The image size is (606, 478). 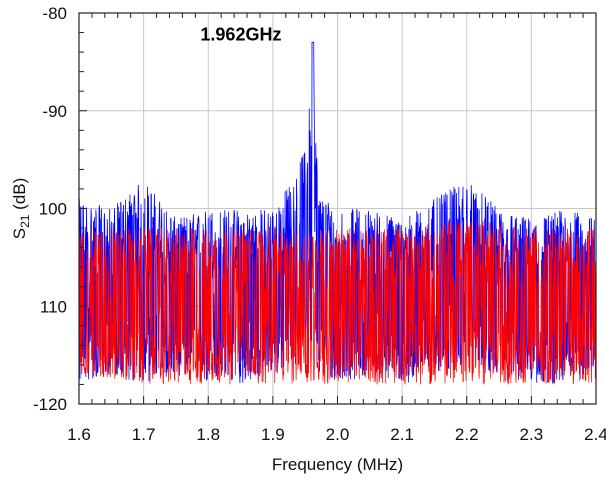 What do you see at coordinates (25, 221) in the screenshot?
I see `y-axis-title-subscript: 21` at bounding box center [25, 221].